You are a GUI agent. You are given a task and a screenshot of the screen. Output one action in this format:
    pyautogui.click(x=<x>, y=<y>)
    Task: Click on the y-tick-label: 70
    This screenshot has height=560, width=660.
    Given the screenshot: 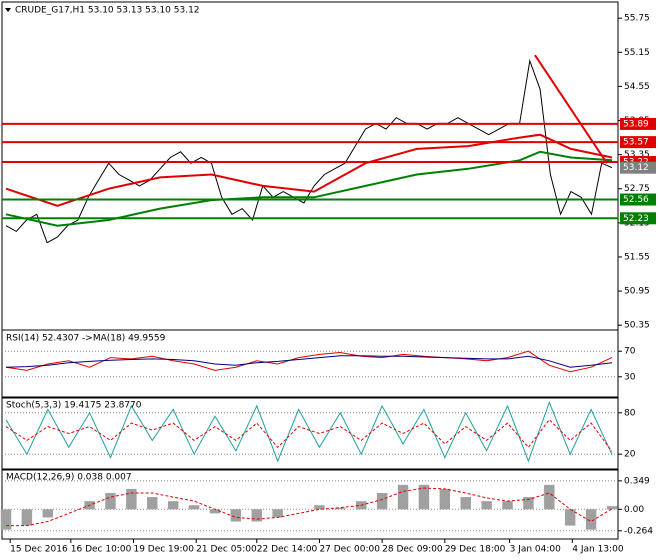 What is the action you would take?
    pyautogui.click(x=630, y=352)
    